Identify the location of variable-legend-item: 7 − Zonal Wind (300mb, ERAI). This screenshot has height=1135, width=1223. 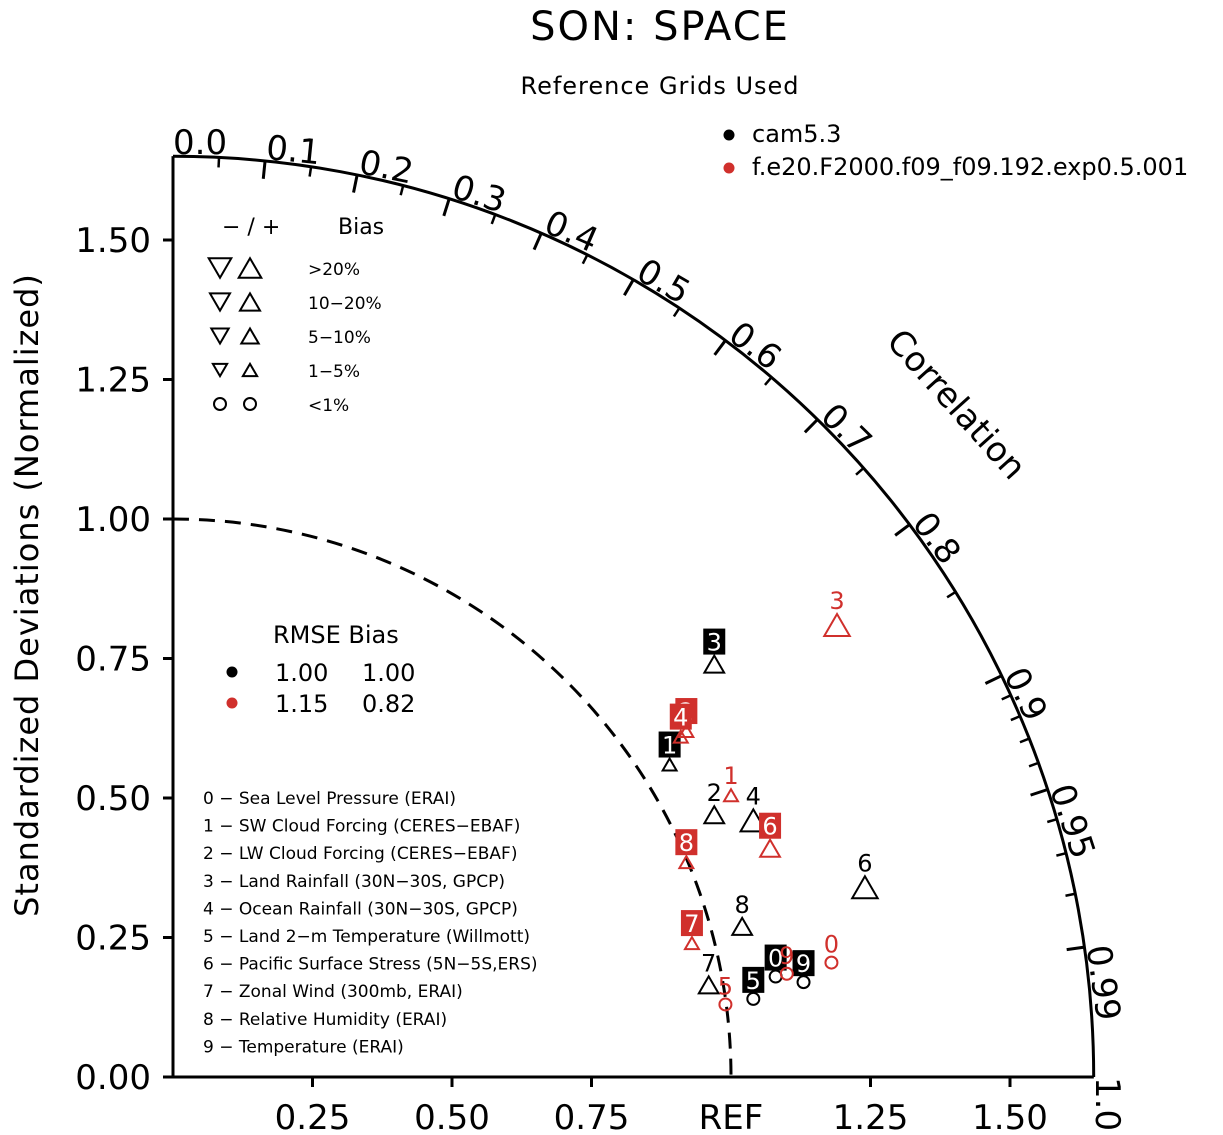
(333, 992).